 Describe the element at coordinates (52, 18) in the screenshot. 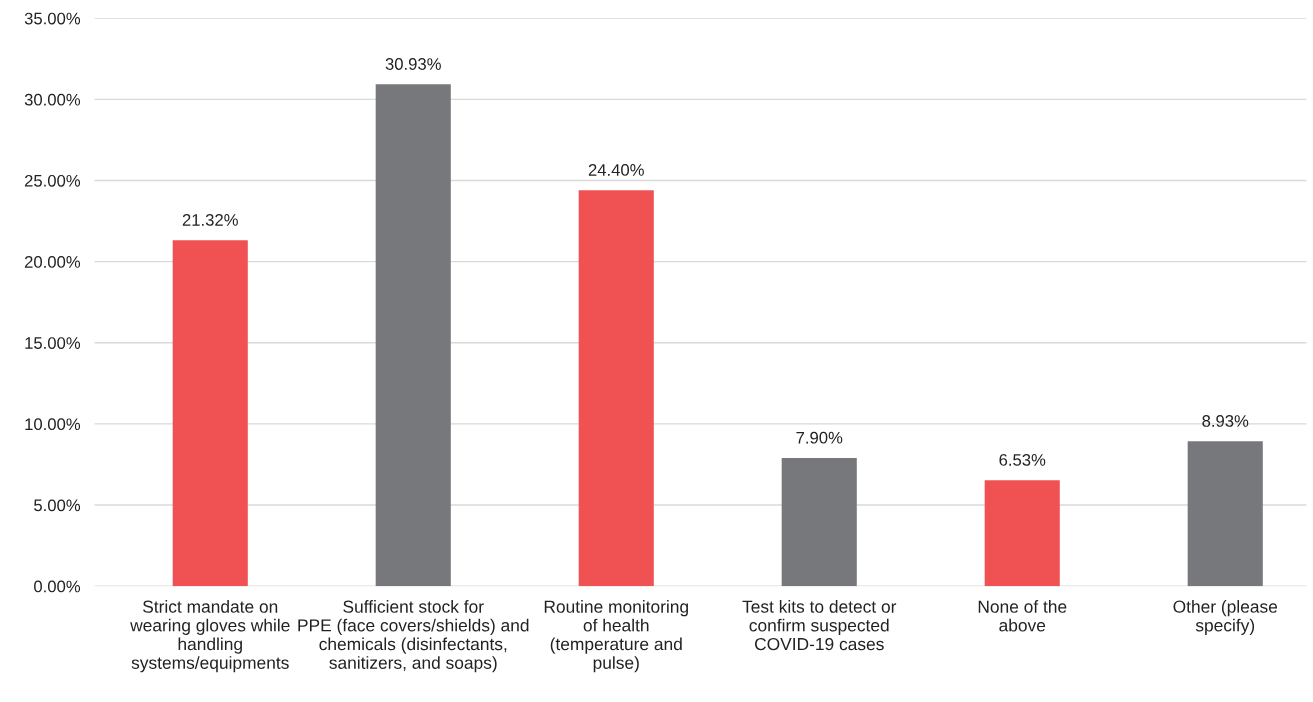

I see `y-tick-label: 35.00%` at that location.